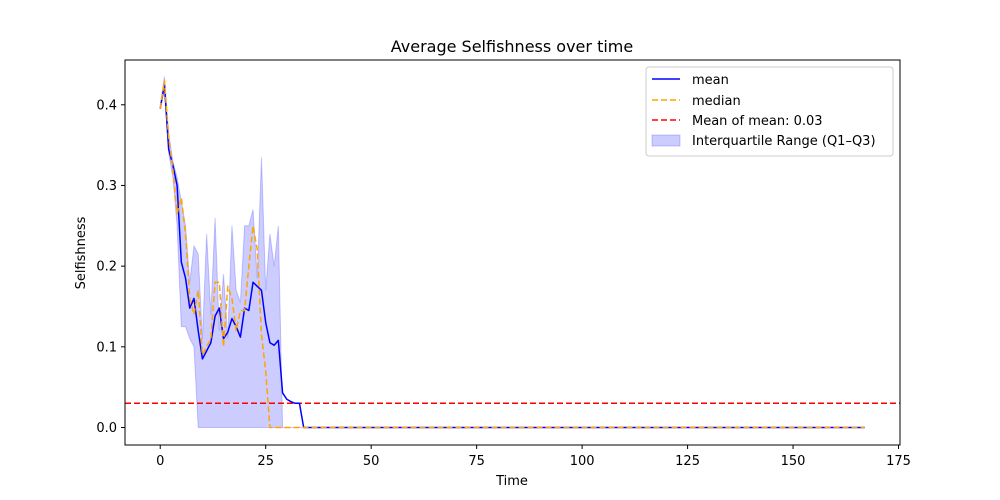 This screenshot has height=500, width=1000. What do you see at coordinates (533, 457) in the screenshot?
I see `x-axis-ticks: 0 25 50 75 100 125 150 175` at bounding box center [533, 457].